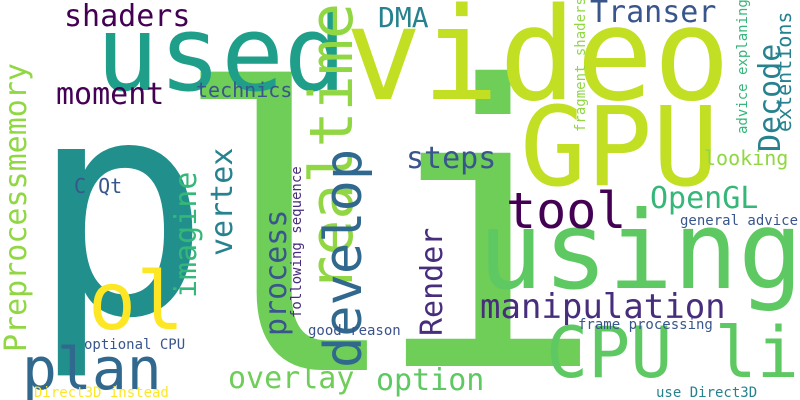  Describe the element at coordinates (707, 392) in the screenshot. I see `word-use-direct3d: use Direct3D` at that location.